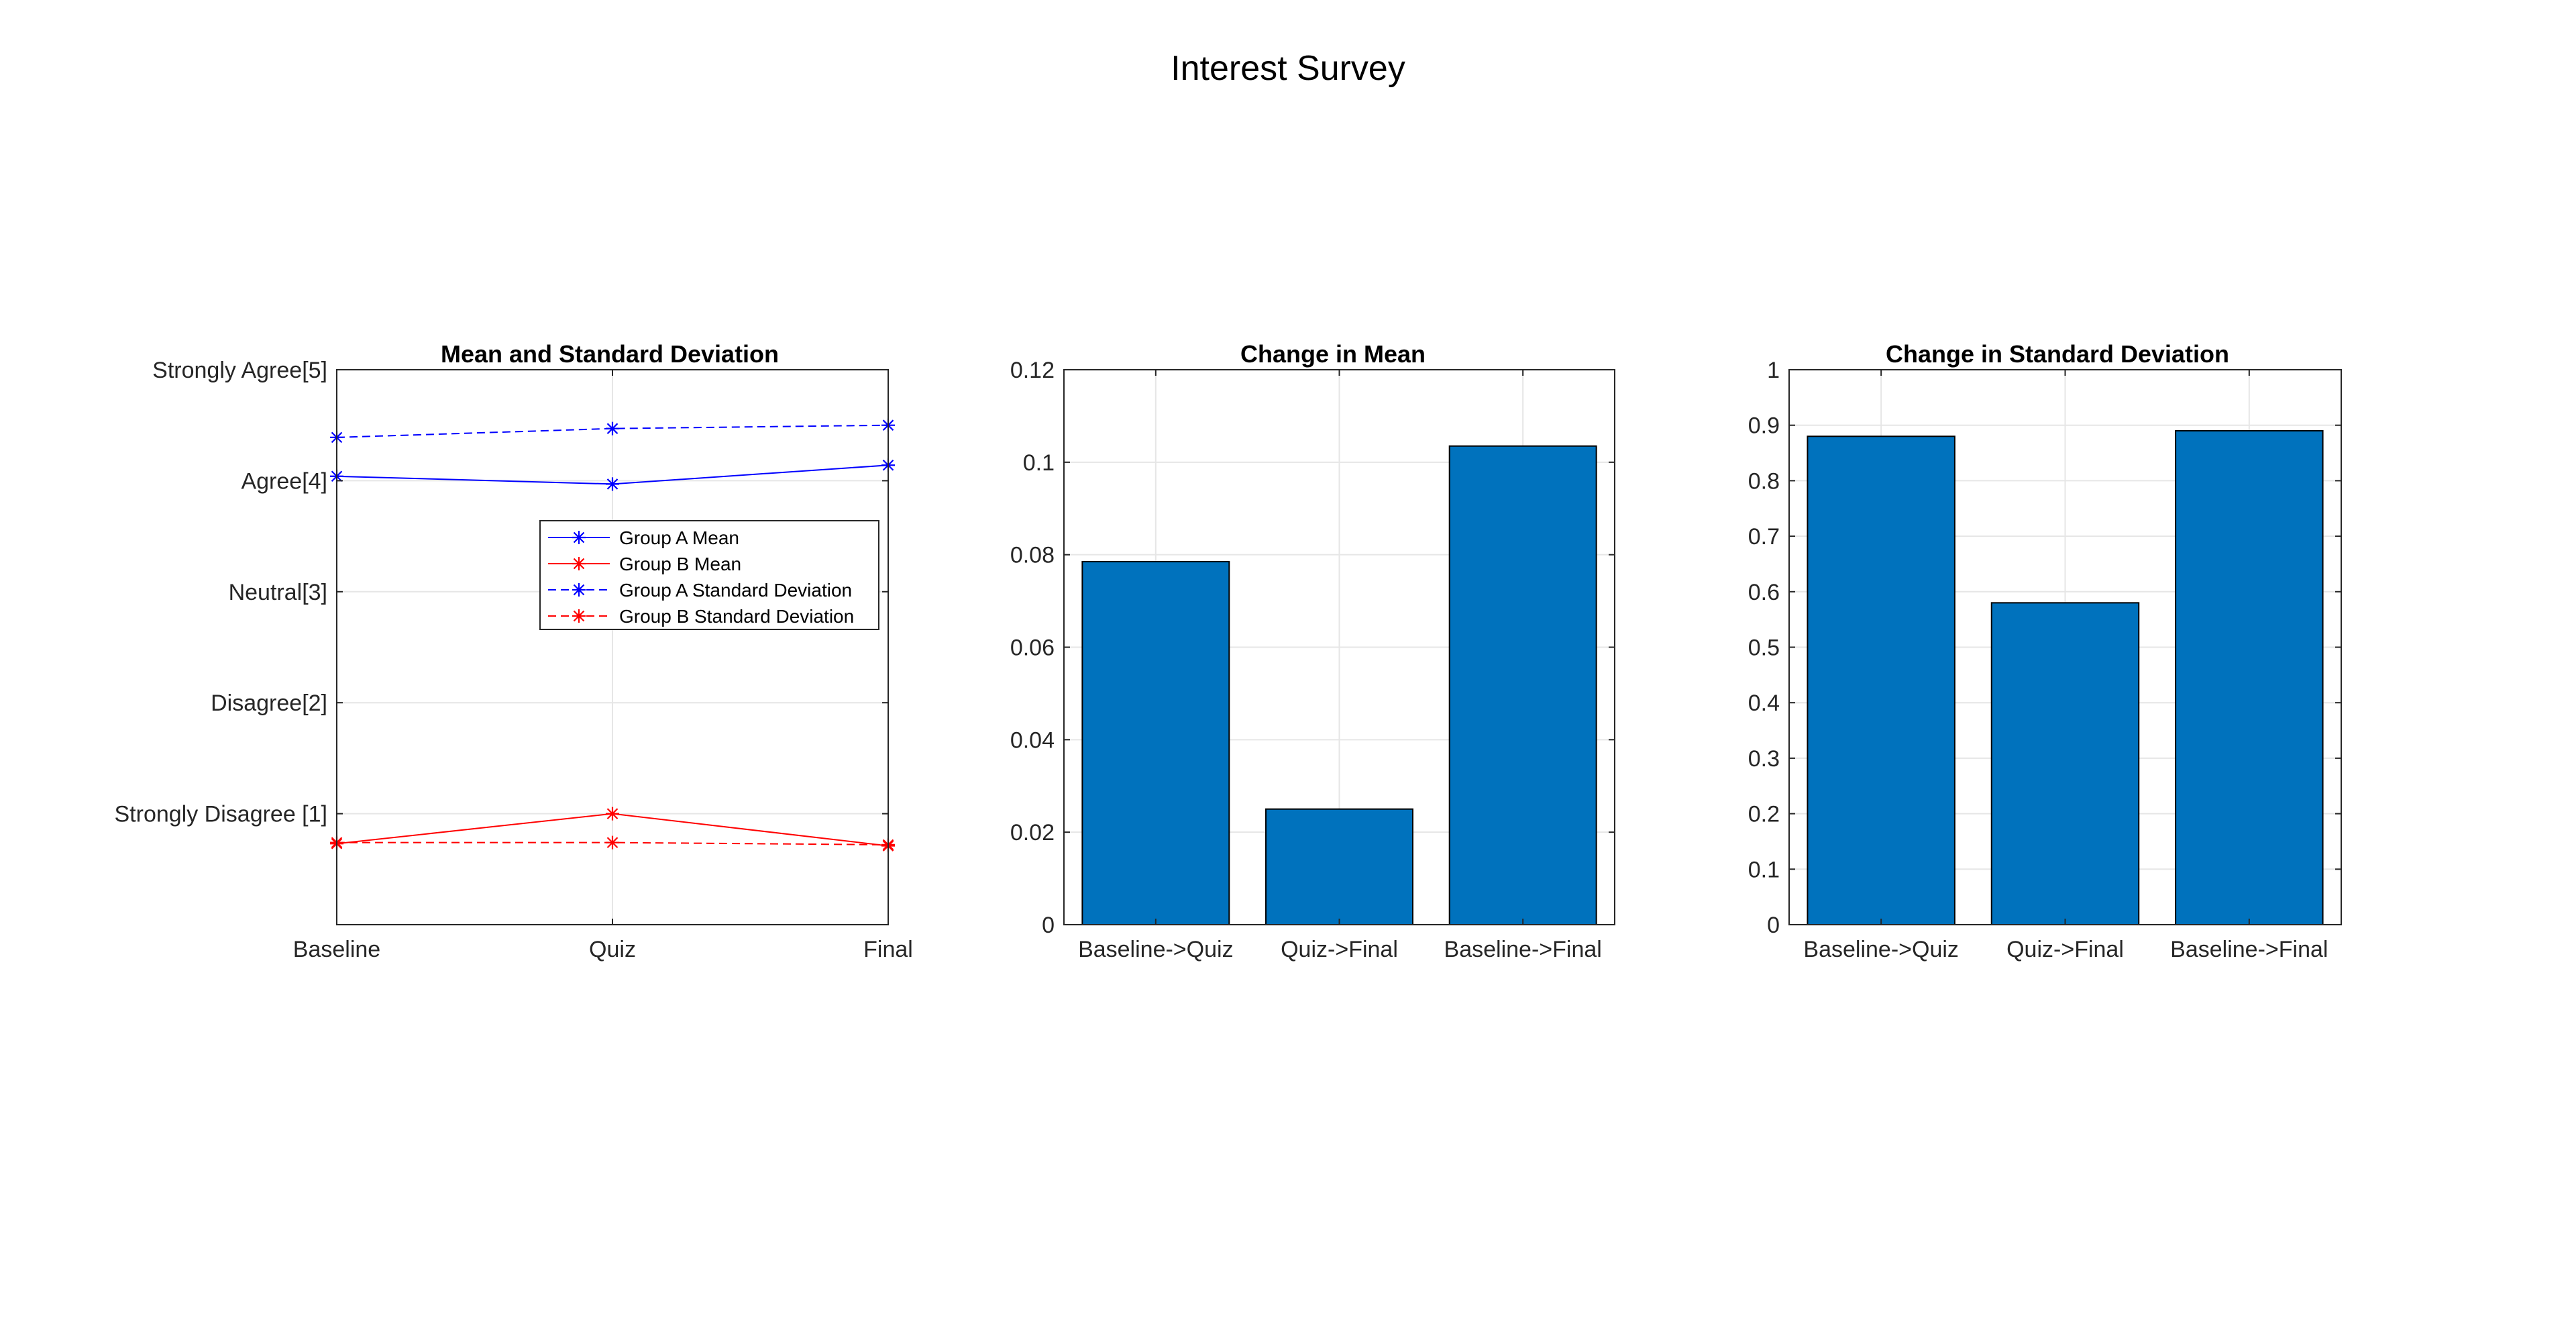  What do you see at coordinates (735, 590) in the screenshot?
I see `legend-entry-label: Group A Standard Deviation` at bounding box center [735, 590].